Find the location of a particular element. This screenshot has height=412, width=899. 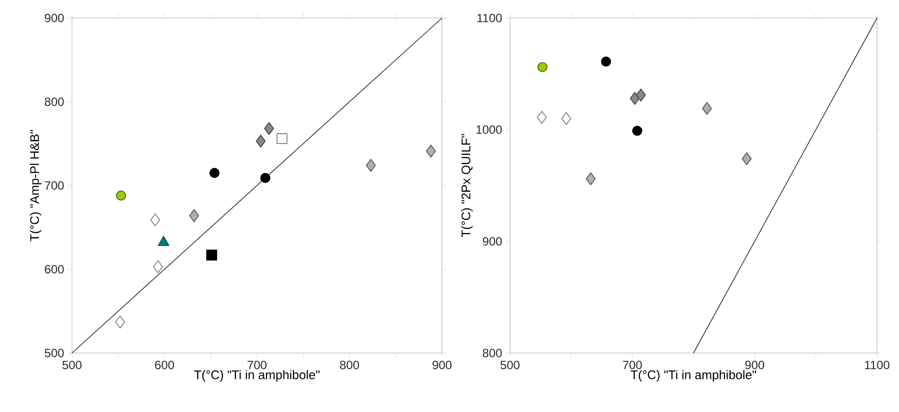

y-tick-label: 500 is located at coordinates (54, 353).